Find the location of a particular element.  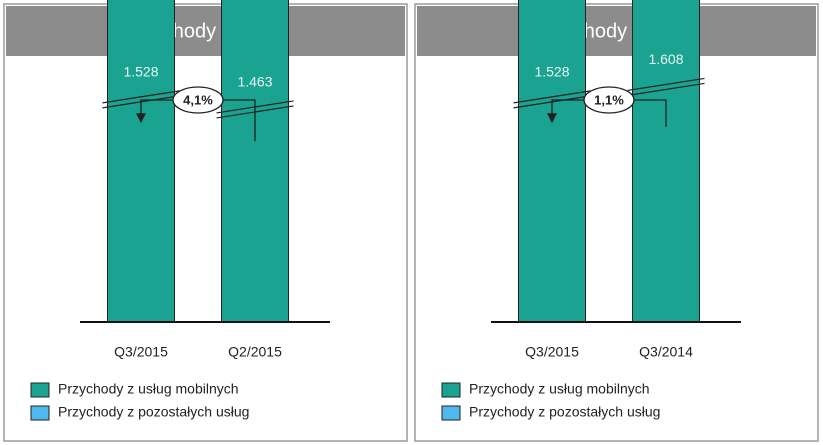

change-label: 4,1% is located at coordinates (198, 99).